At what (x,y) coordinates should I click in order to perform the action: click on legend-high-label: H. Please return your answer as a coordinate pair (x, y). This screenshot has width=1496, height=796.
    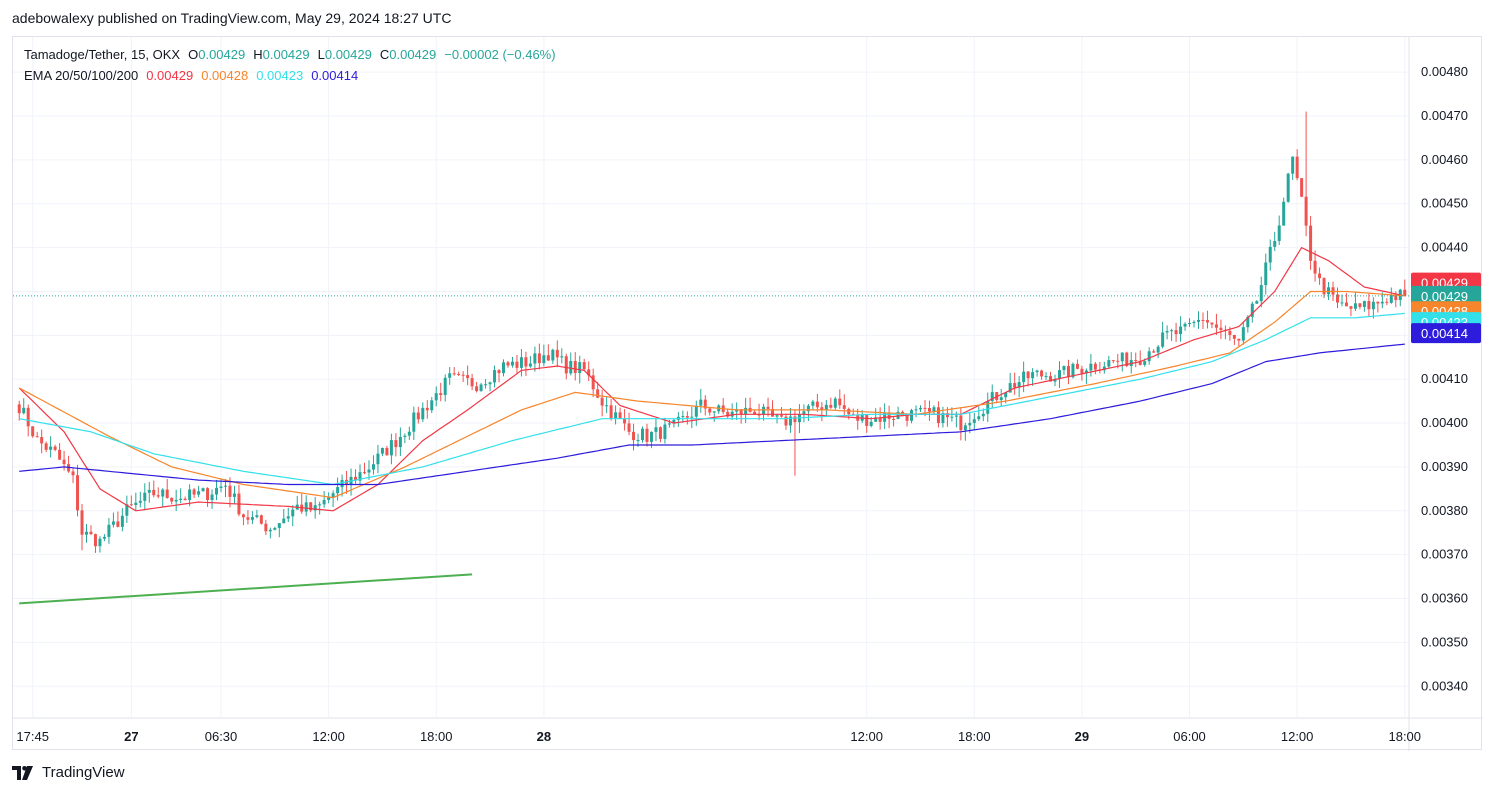
    Looking at the image, I should click on (258, 54).